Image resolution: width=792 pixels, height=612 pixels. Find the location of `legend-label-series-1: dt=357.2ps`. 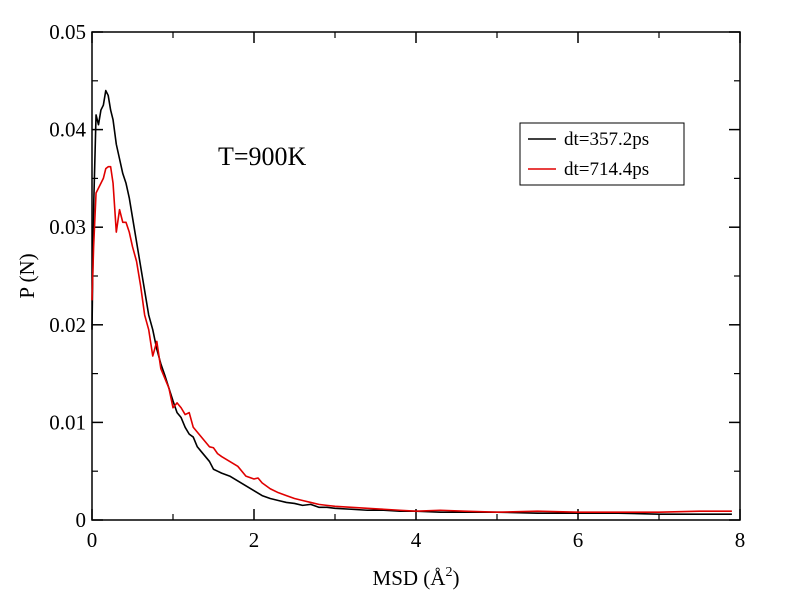

legend-label-series-1: dt=357.2ps is located at coordinates (606, 139).